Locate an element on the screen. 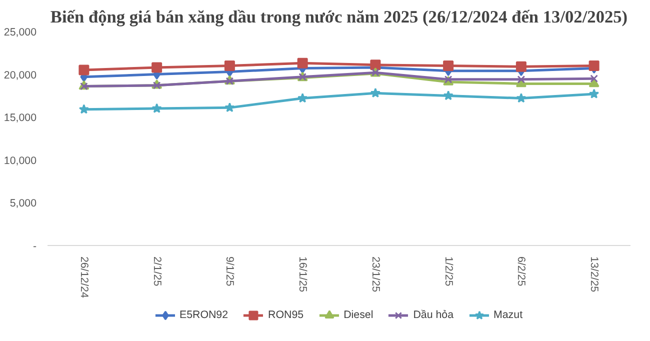  x-tick-label: 26/12/24 is located at coordinates (84, 277).